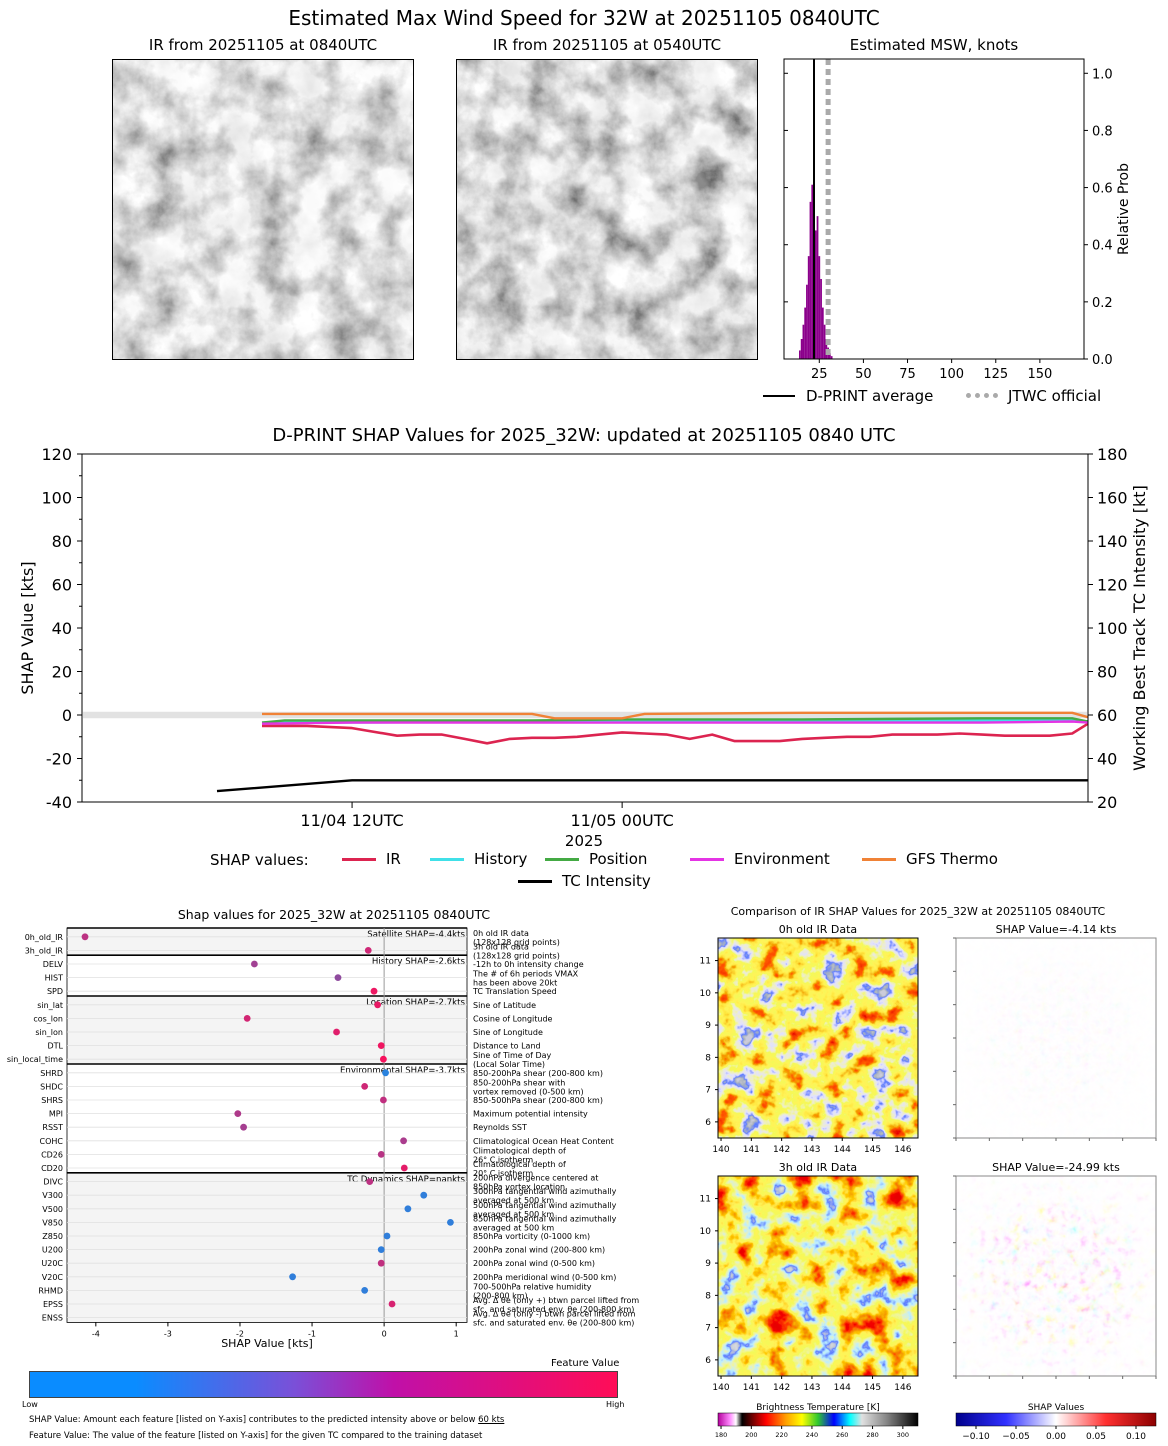 The height and width of the screenshot is (1446, 1168). What do you see at coordinates (519, 1187) in the screenshot?
I see `feature-desc-divc-1: 850hPa vortex location` at bounding box center [519, 1187].